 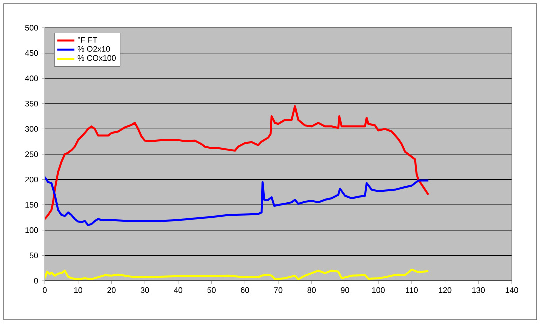 I want to click on y-tick-label: 150, so click(x=32, y=205).